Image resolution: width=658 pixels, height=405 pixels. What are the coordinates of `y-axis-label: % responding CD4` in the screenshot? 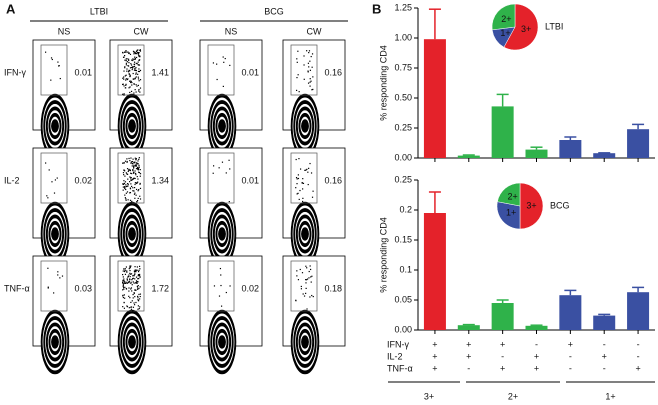 It's located at (383, 255).